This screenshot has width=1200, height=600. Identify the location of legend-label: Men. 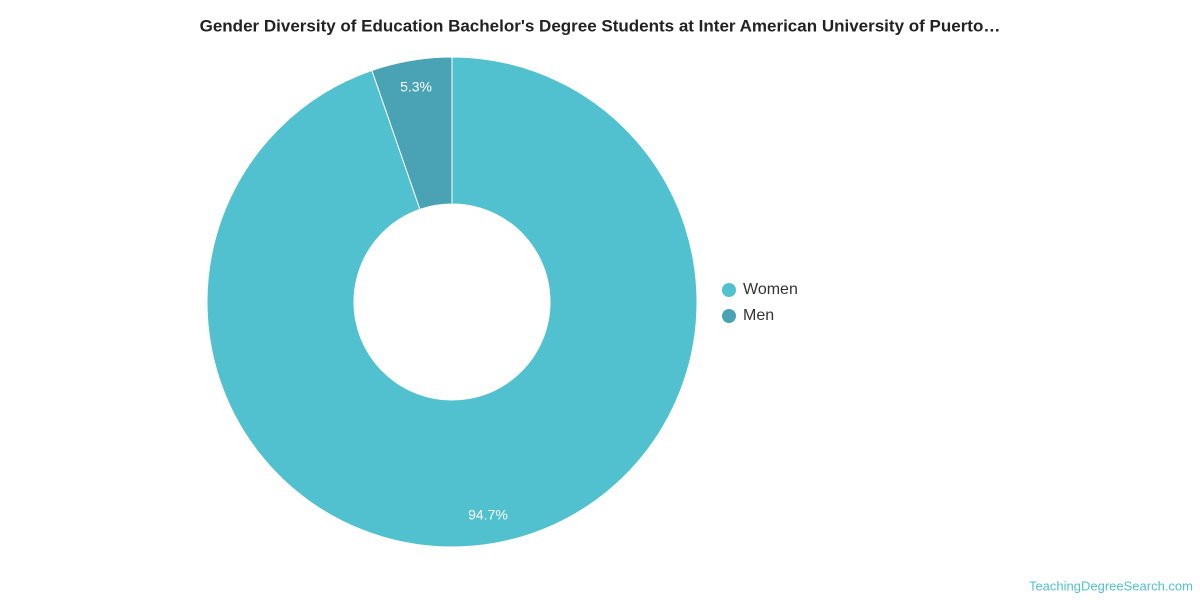
(758, 315).